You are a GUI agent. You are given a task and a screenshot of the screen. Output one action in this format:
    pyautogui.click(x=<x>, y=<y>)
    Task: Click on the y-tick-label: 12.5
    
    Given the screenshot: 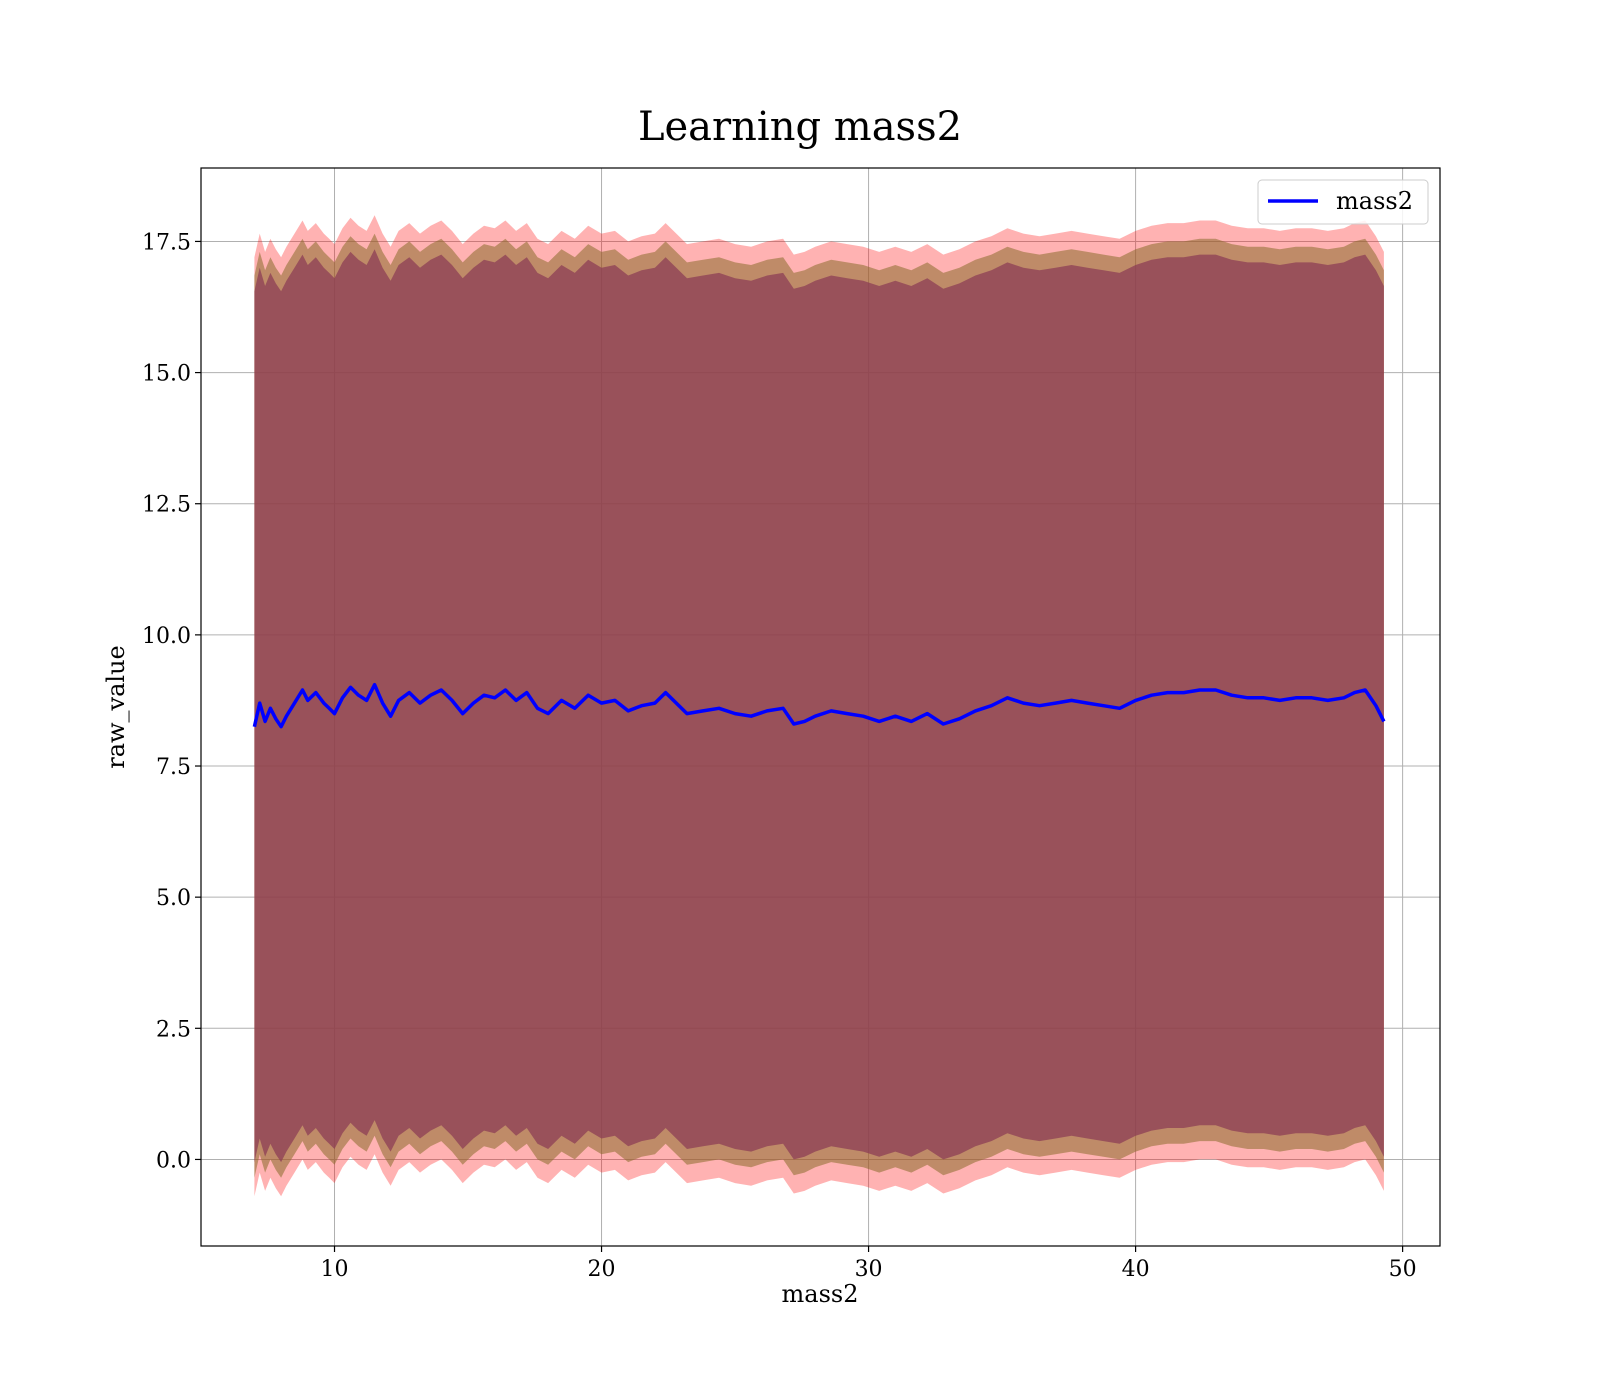 What is the action you would take?
    pyautogui.click(x=166, y=505)
    